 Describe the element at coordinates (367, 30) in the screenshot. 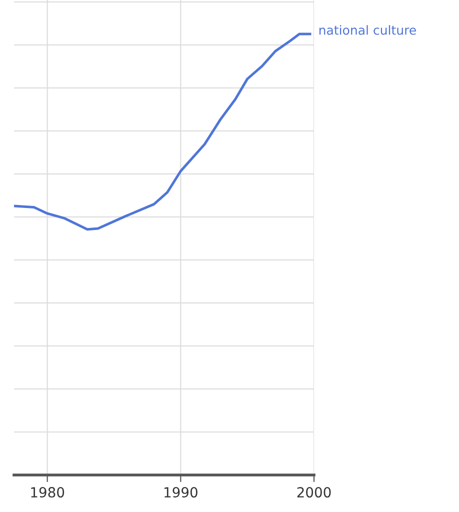

I see `series-label: national culture` at that location.